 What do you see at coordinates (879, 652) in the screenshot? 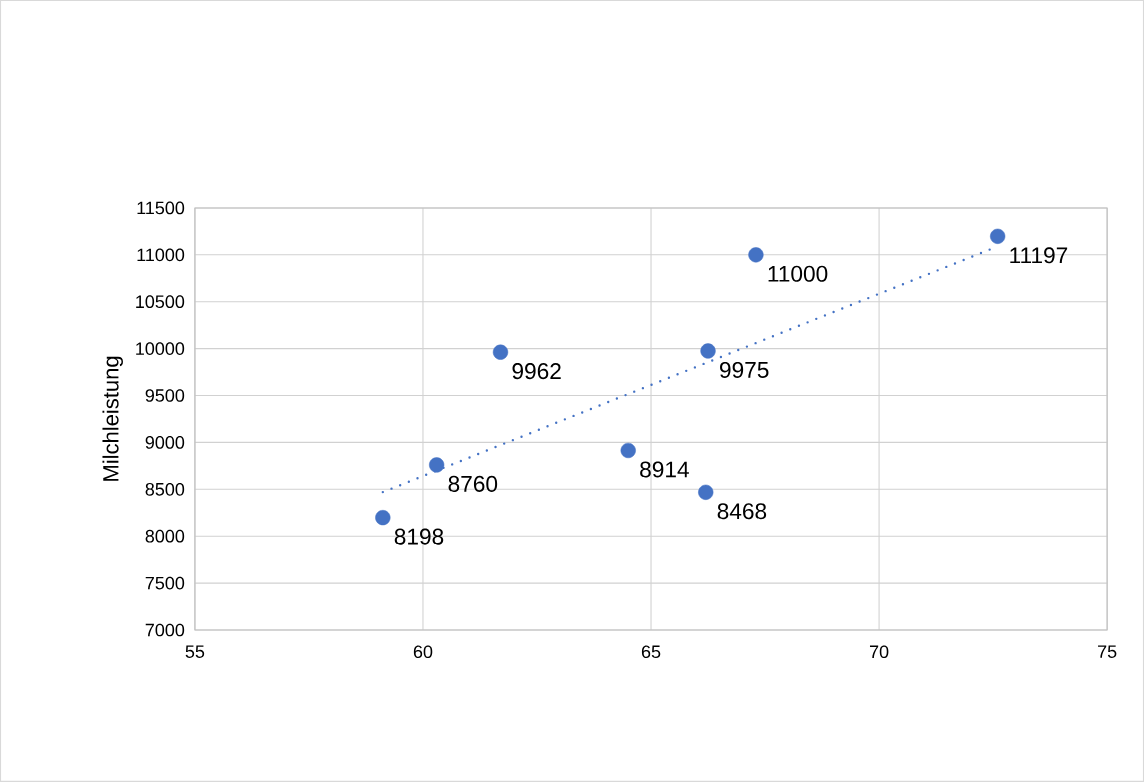
I see `x-tick-label: 70` at bounding box center [879, 652].